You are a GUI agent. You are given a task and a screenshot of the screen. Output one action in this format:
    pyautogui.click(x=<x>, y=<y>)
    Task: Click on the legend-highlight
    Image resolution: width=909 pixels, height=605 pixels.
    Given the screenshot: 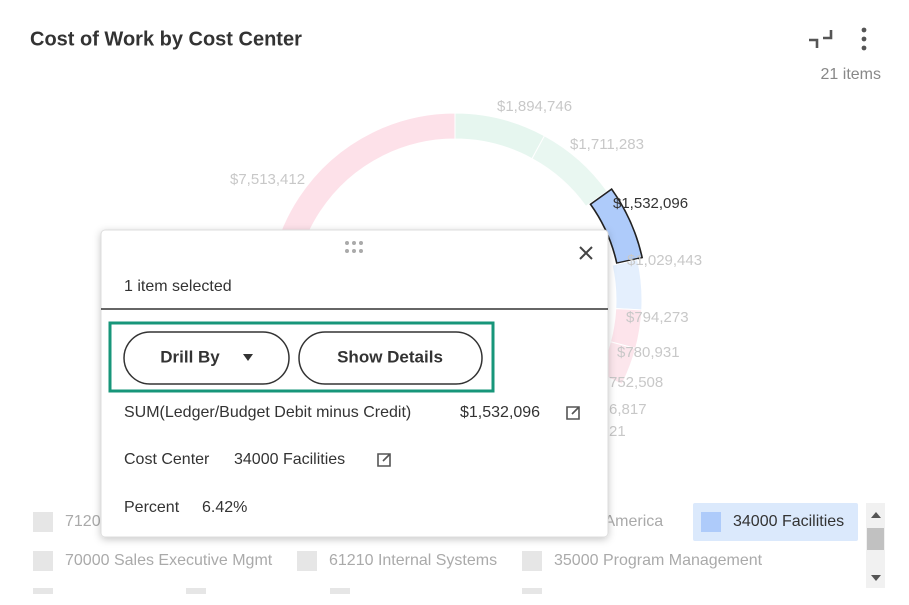 What is the action you would take?
    pyautogui.click(x=775, y=522)
    